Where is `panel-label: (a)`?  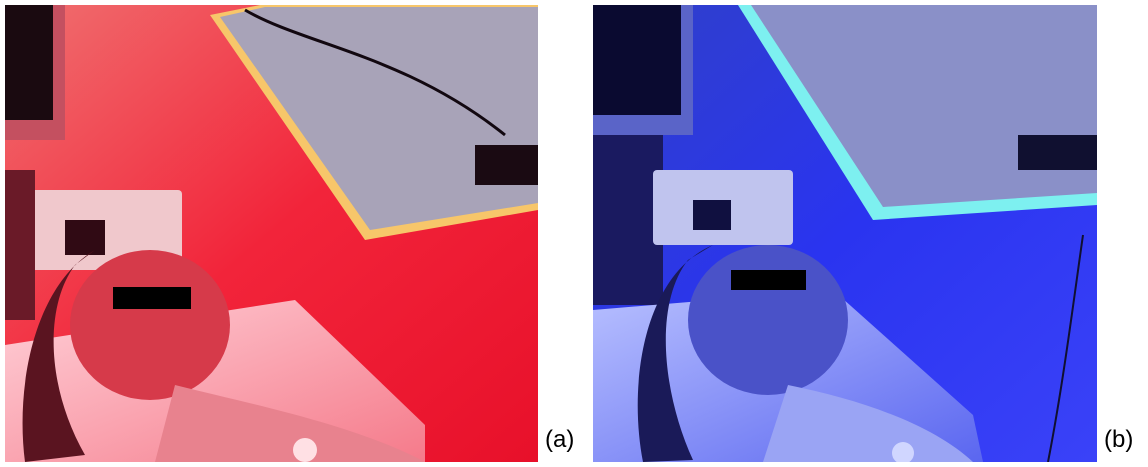
panel-label: (a) is located at coordinates (560, 439).